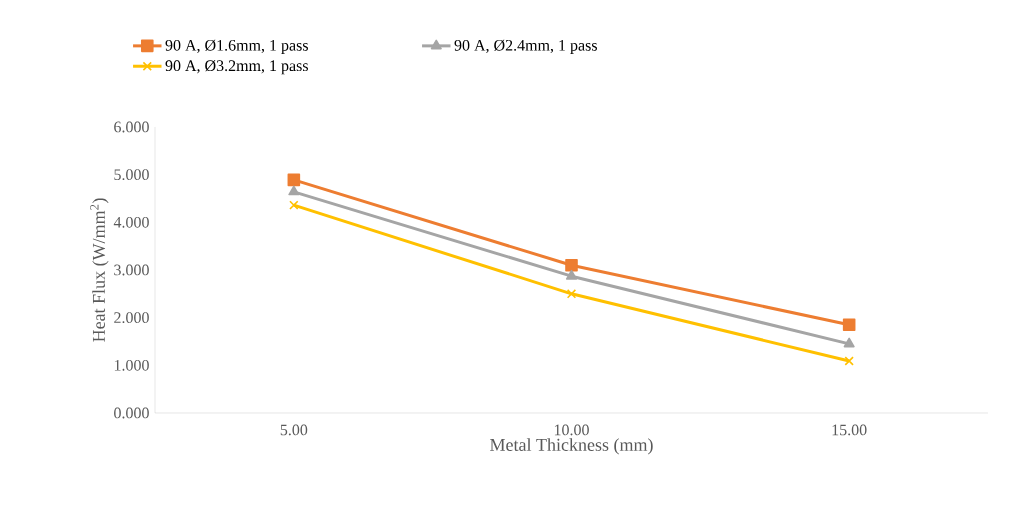  Describe the element at coordinates (525, 46) in the screenshot. I see `legend-label: 90 A, Ø2.4mm, 1 pass` at that location.